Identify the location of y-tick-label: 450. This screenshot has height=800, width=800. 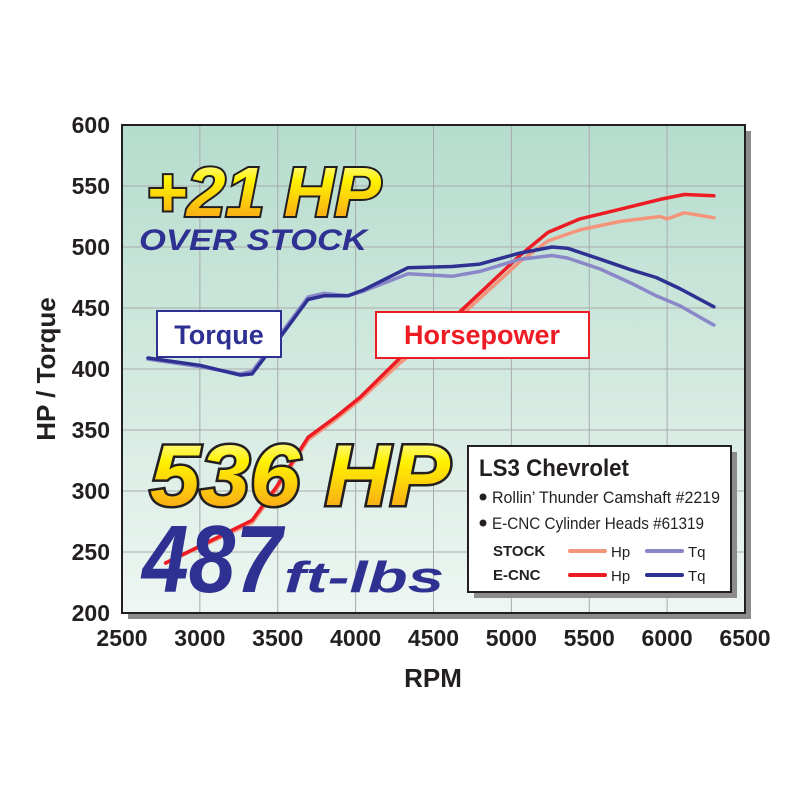
(91, 308).